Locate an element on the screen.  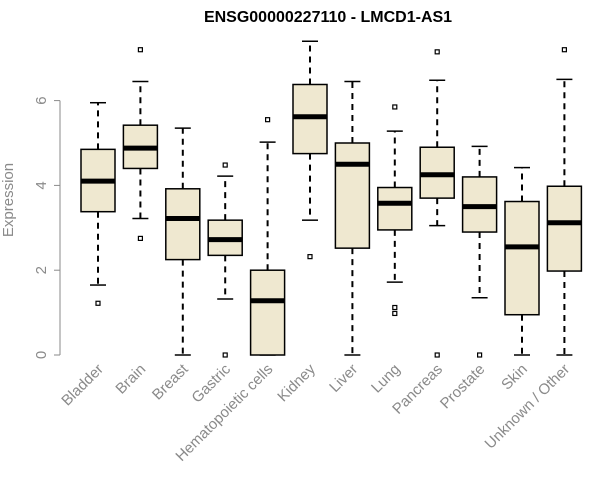
y-axis: 0 2 4 6 is located at coordinates (47, 227).